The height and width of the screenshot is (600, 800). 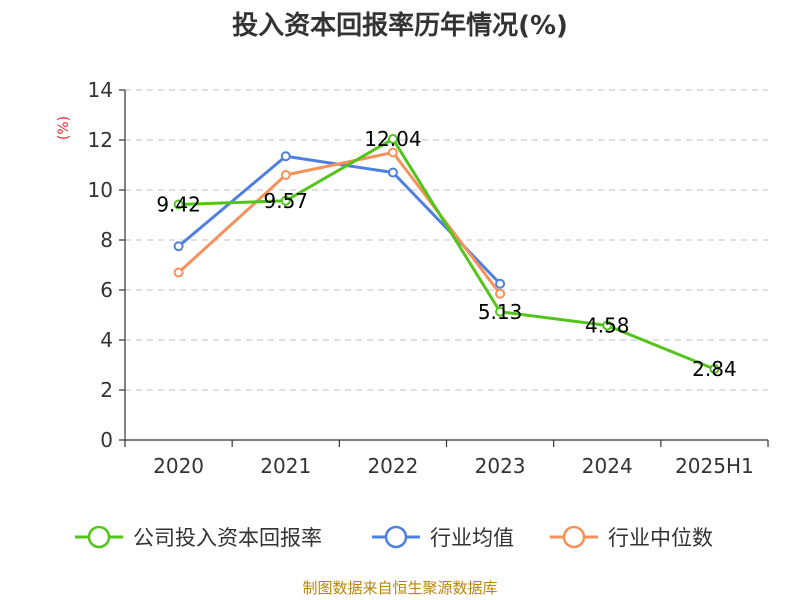 I want to click on data-label: 4.58, so click(x=607, y=326).